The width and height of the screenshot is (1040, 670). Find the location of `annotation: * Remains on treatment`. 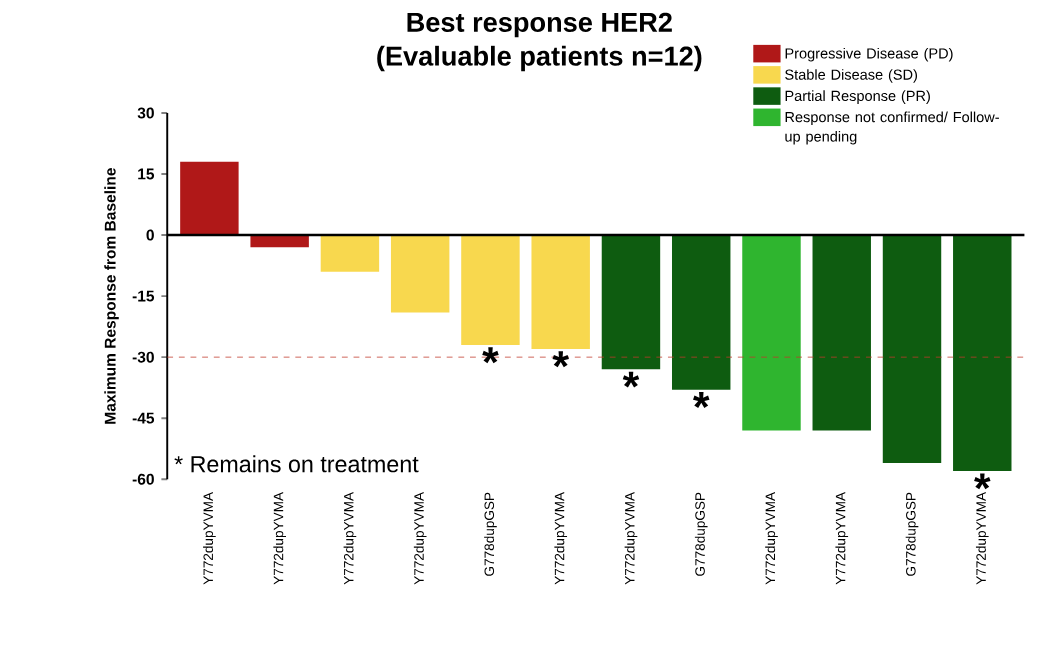

annotation: * Remains on treatment is located at coordinates (296, 464).